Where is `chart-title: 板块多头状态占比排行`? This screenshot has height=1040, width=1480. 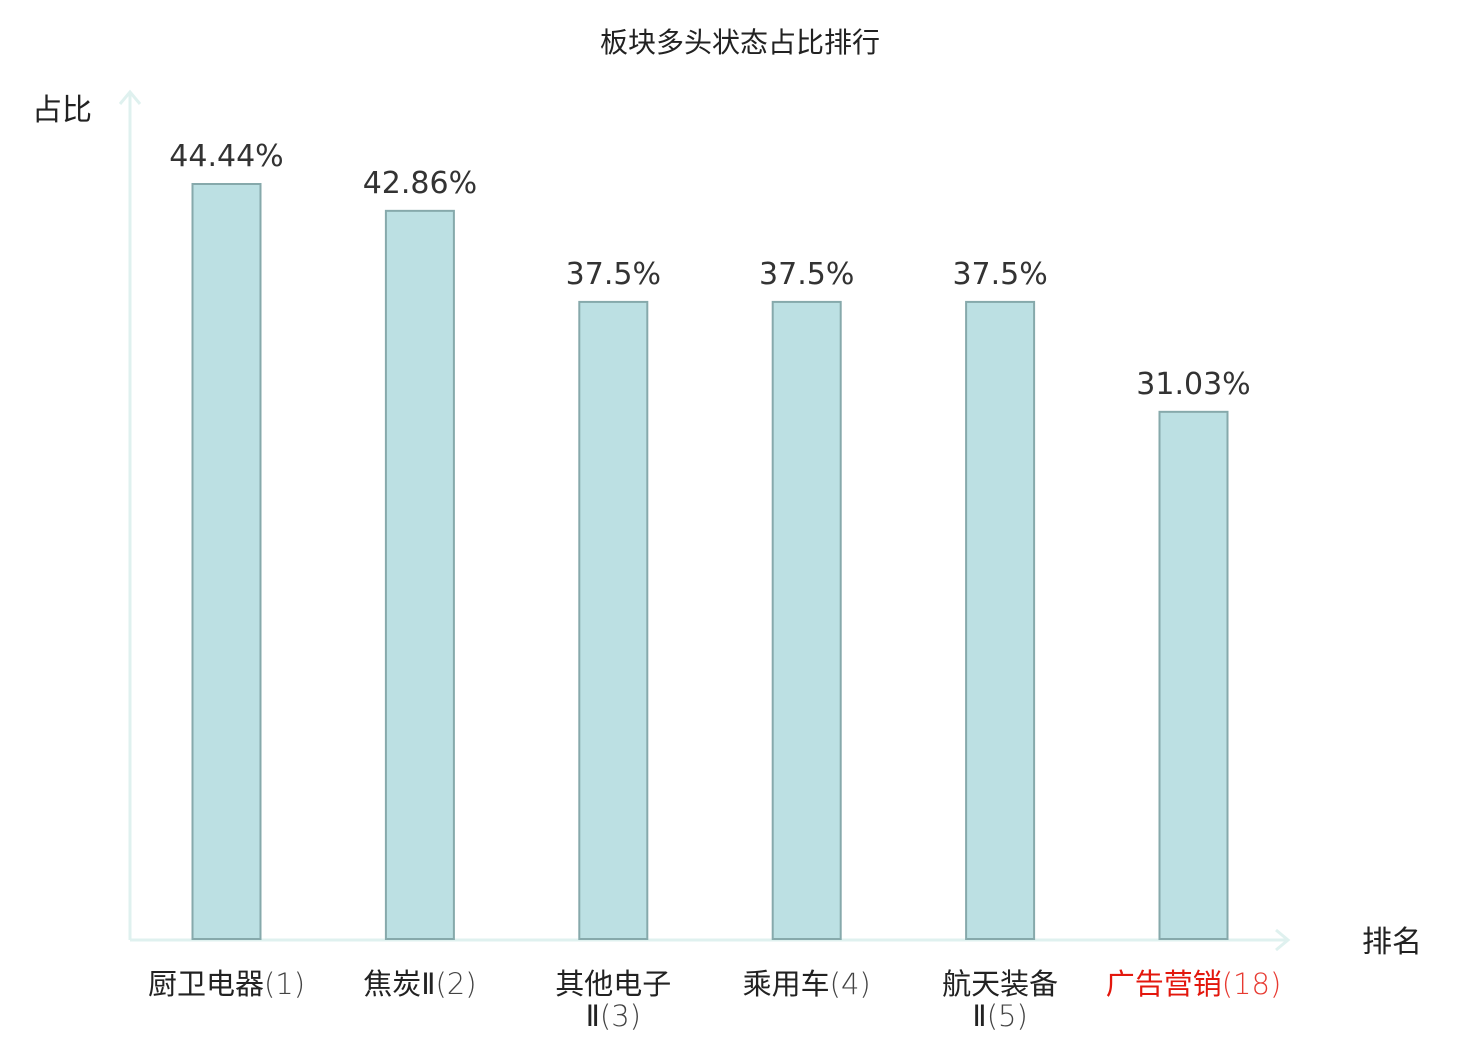
chart-title: 板块多头状态占比排行 is located at coordinates (740, 42).